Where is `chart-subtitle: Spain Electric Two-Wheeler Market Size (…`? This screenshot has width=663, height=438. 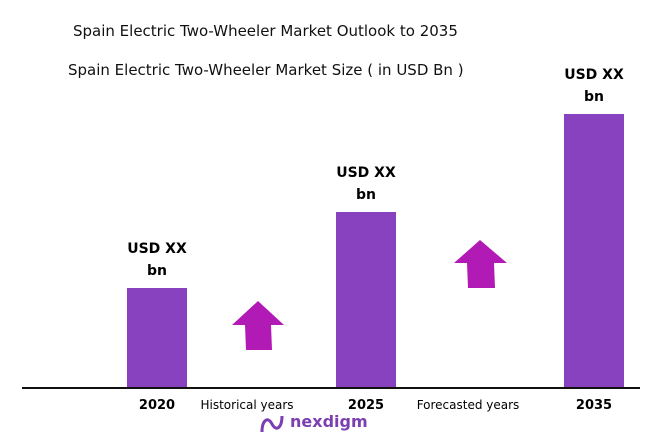 chart-subtitle: Spain Electric Two-Wheeler Market Size (… is located at coordinates (266, 70).